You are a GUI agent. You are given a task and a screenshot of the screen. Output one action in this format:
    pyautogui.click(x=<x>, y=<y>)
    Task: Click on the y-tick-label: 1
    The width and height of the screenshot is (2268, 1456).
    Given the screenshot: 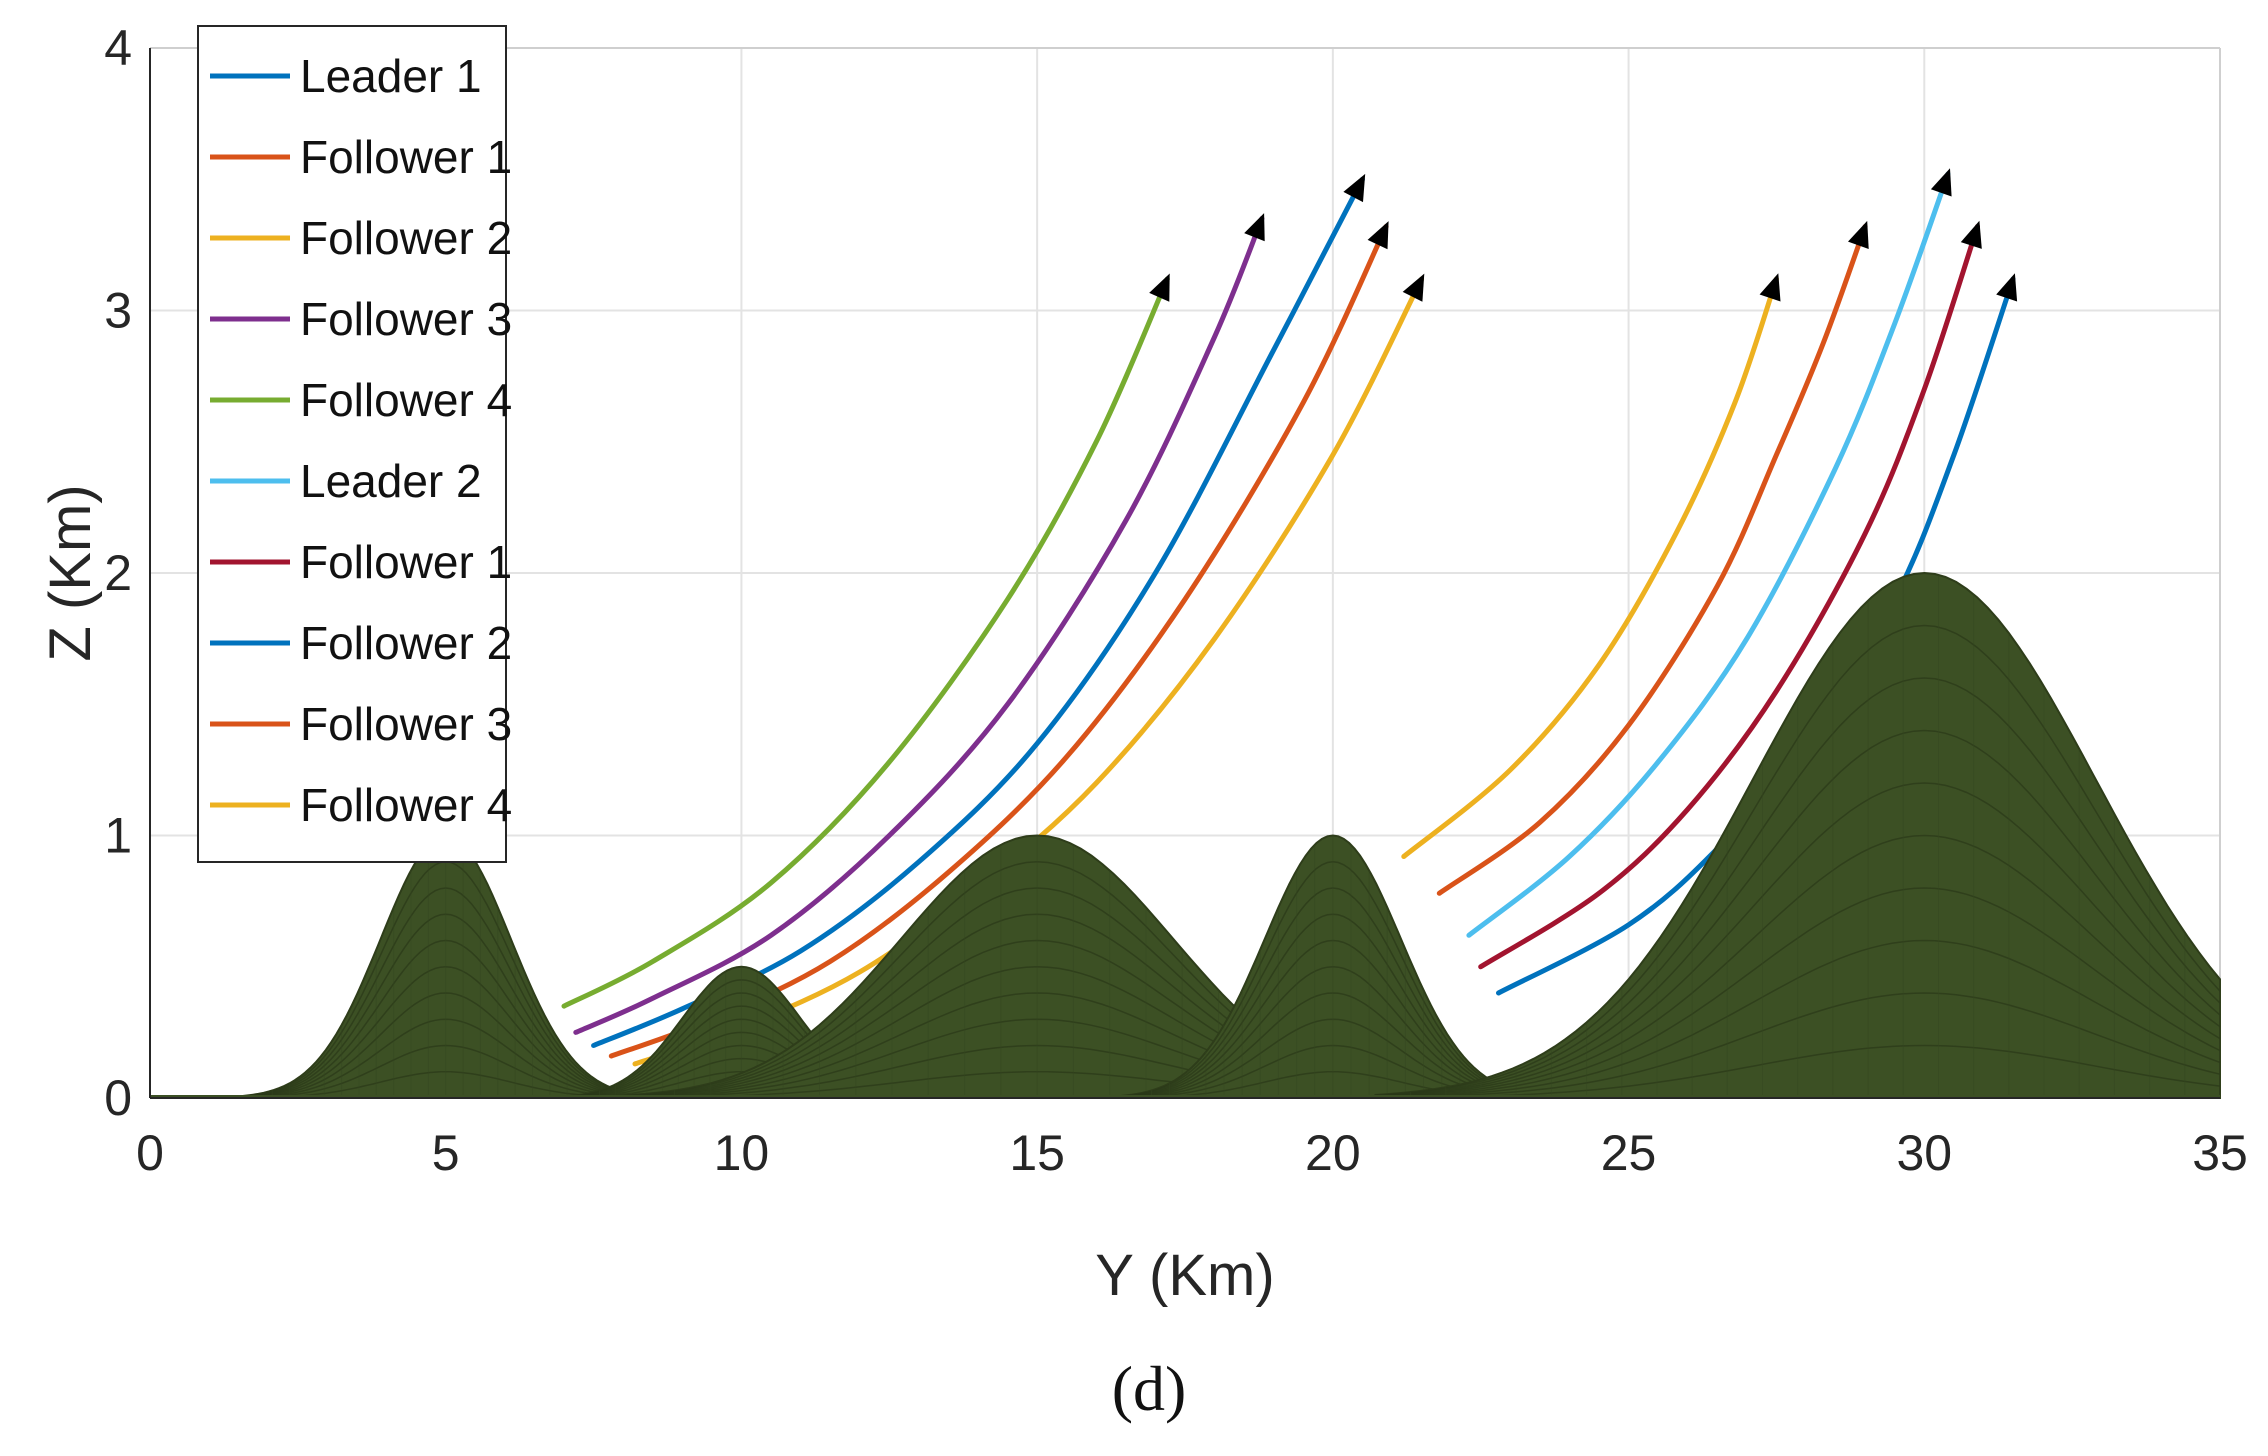 What is the action you would take?
    pyautogui.click(x=118, y=836)
    